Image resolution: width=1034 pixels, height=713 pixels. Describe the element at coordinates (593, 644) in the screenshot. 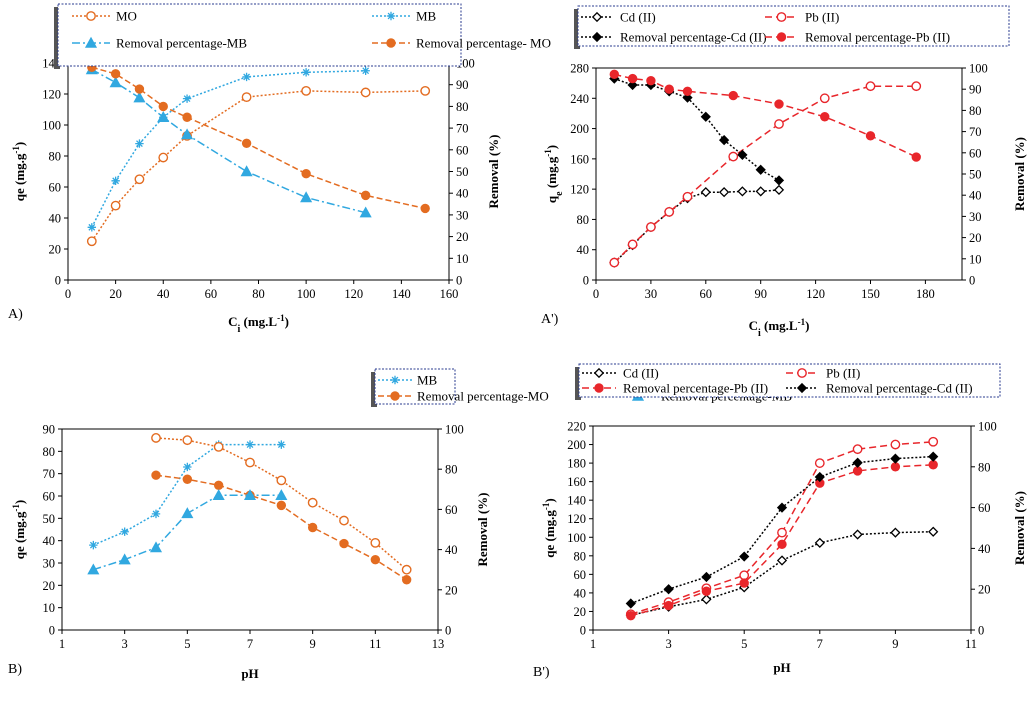

I see `x-tick-label: 1` at that location.